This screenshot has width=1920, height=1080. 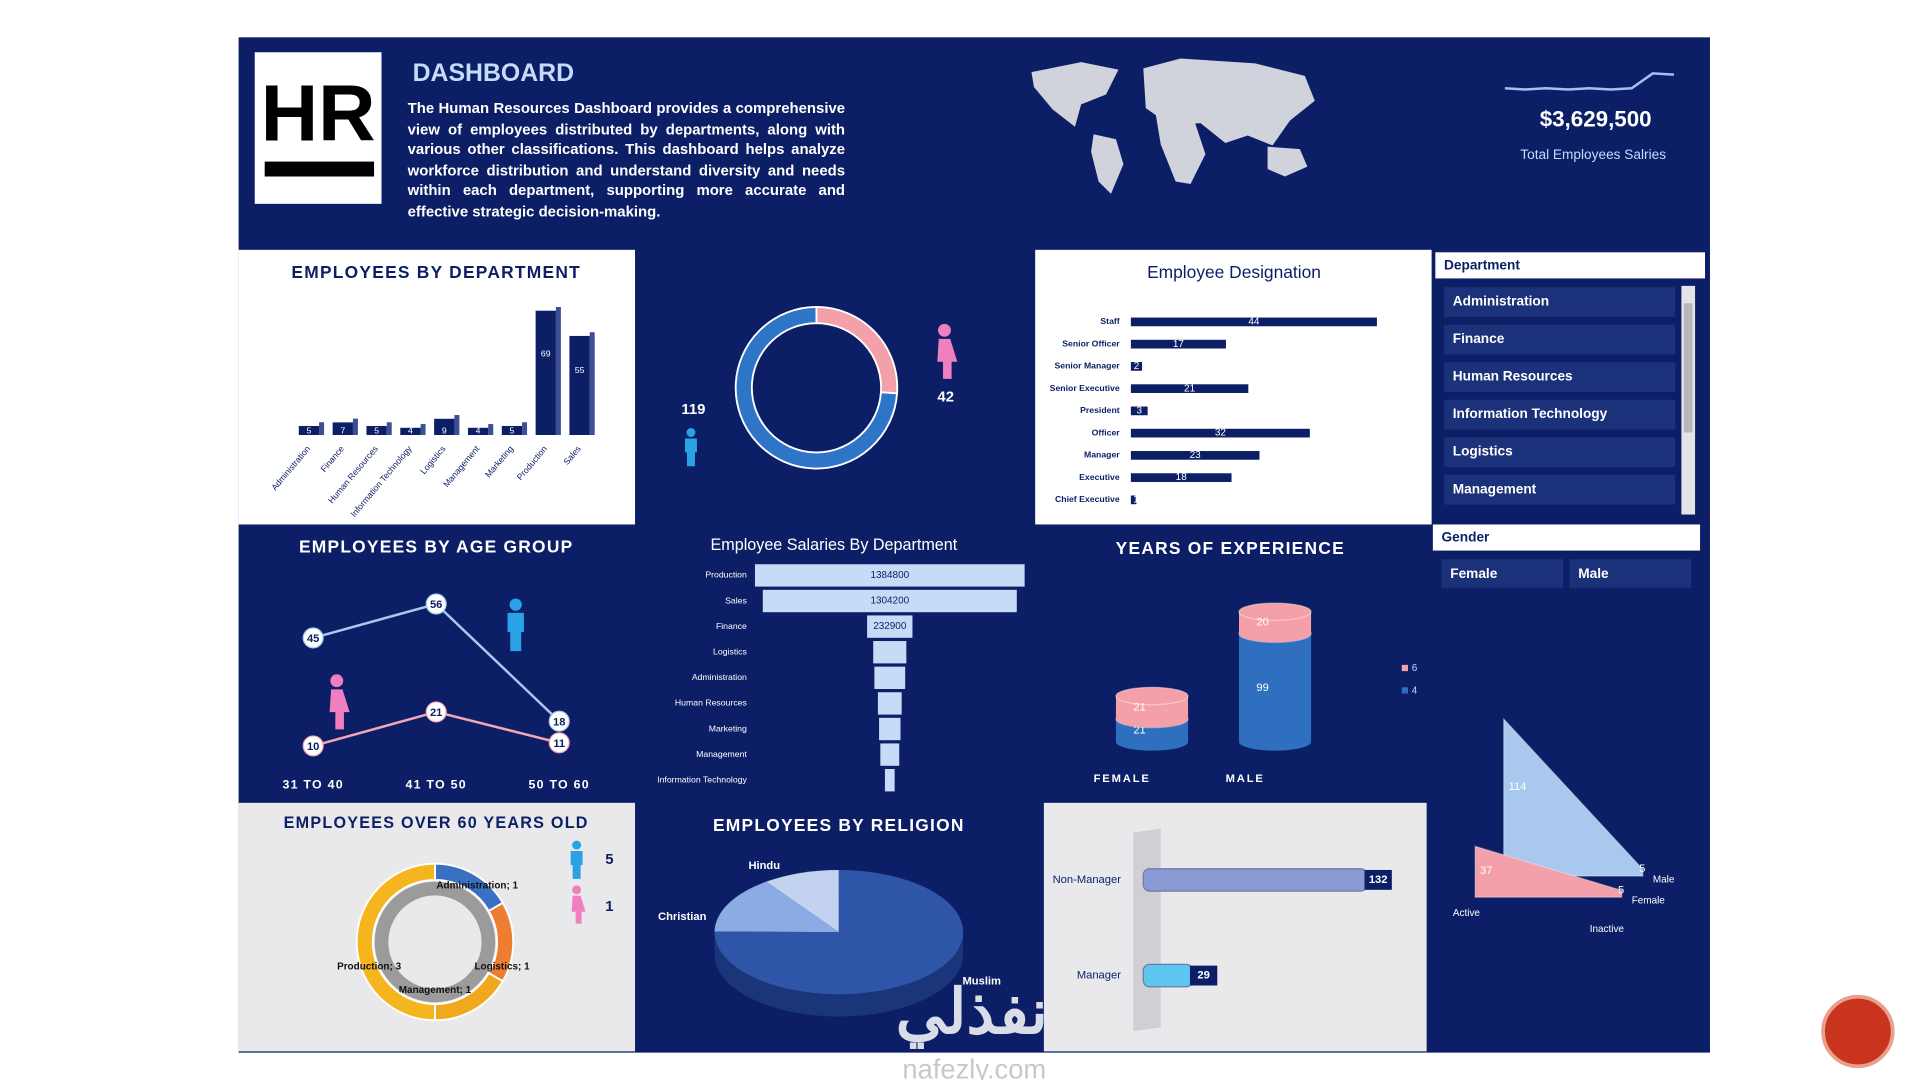 What do you see at coordinates (1479, 338) in the screenshot?
I see `slicer-item-label: Finance` at bounding box center [1479, 338].